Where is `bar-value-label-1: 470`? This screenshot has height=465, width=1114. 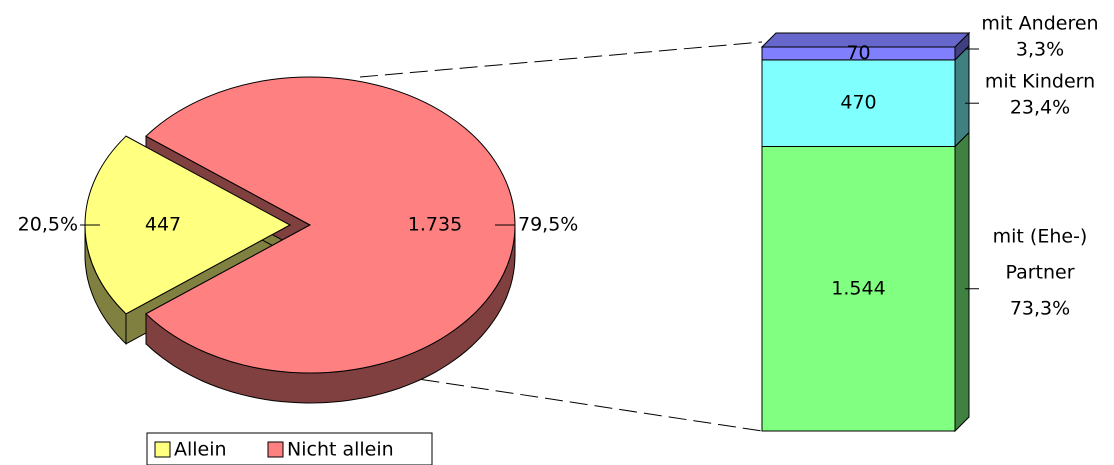 bar-value-label-1: 470 is located at coordinates (858, 103).